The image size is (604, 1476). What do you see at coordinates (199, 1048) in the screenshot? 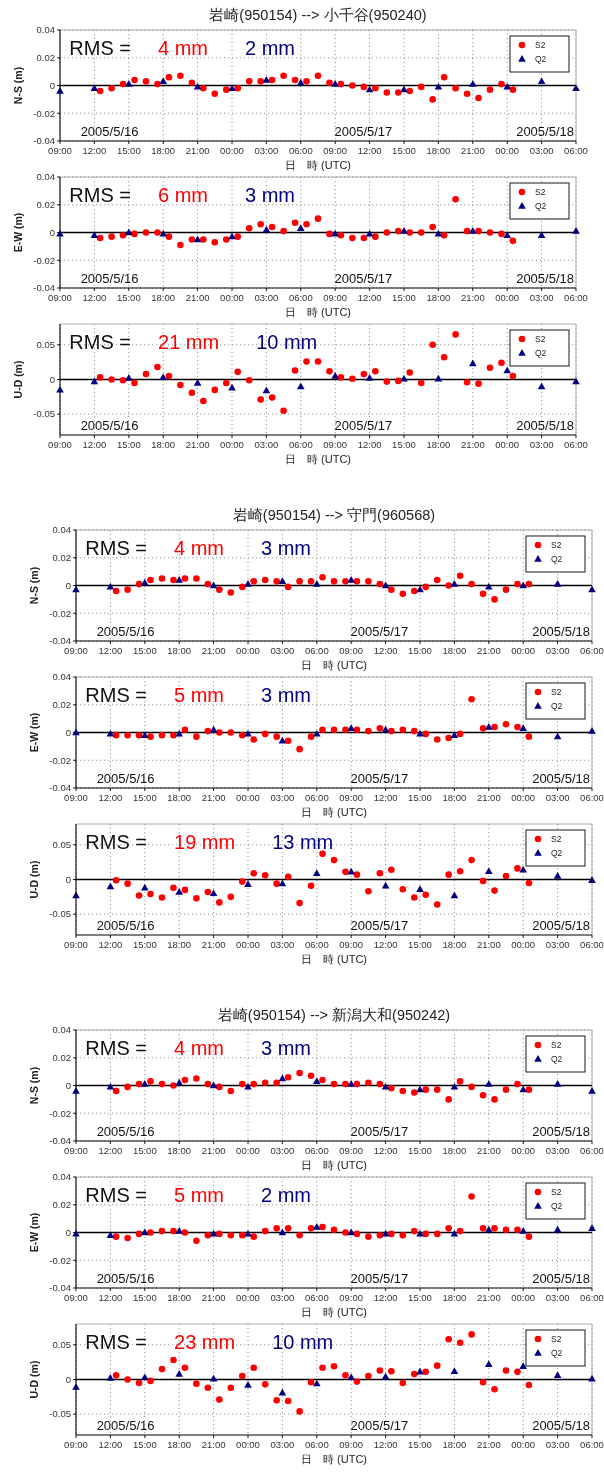
I see `annotation: 4 mm` at bounding box center [199, 1048].